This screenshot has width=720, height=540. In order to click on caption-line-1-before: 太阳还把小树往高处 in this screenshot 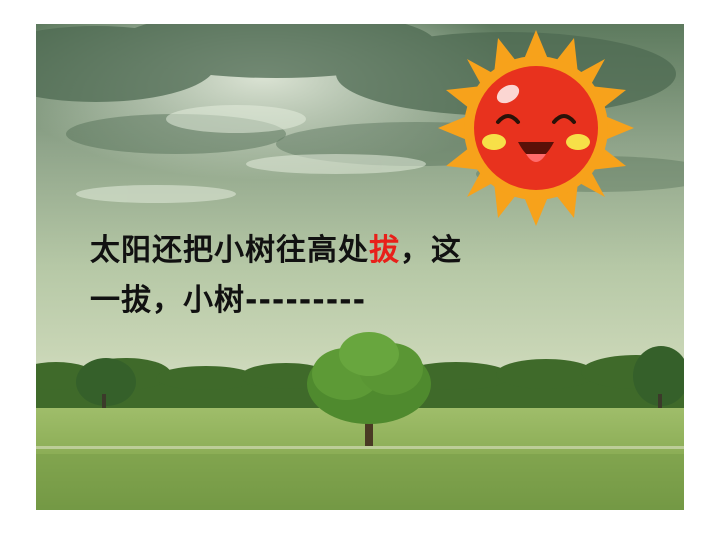, I will do `click(229, 250)`.